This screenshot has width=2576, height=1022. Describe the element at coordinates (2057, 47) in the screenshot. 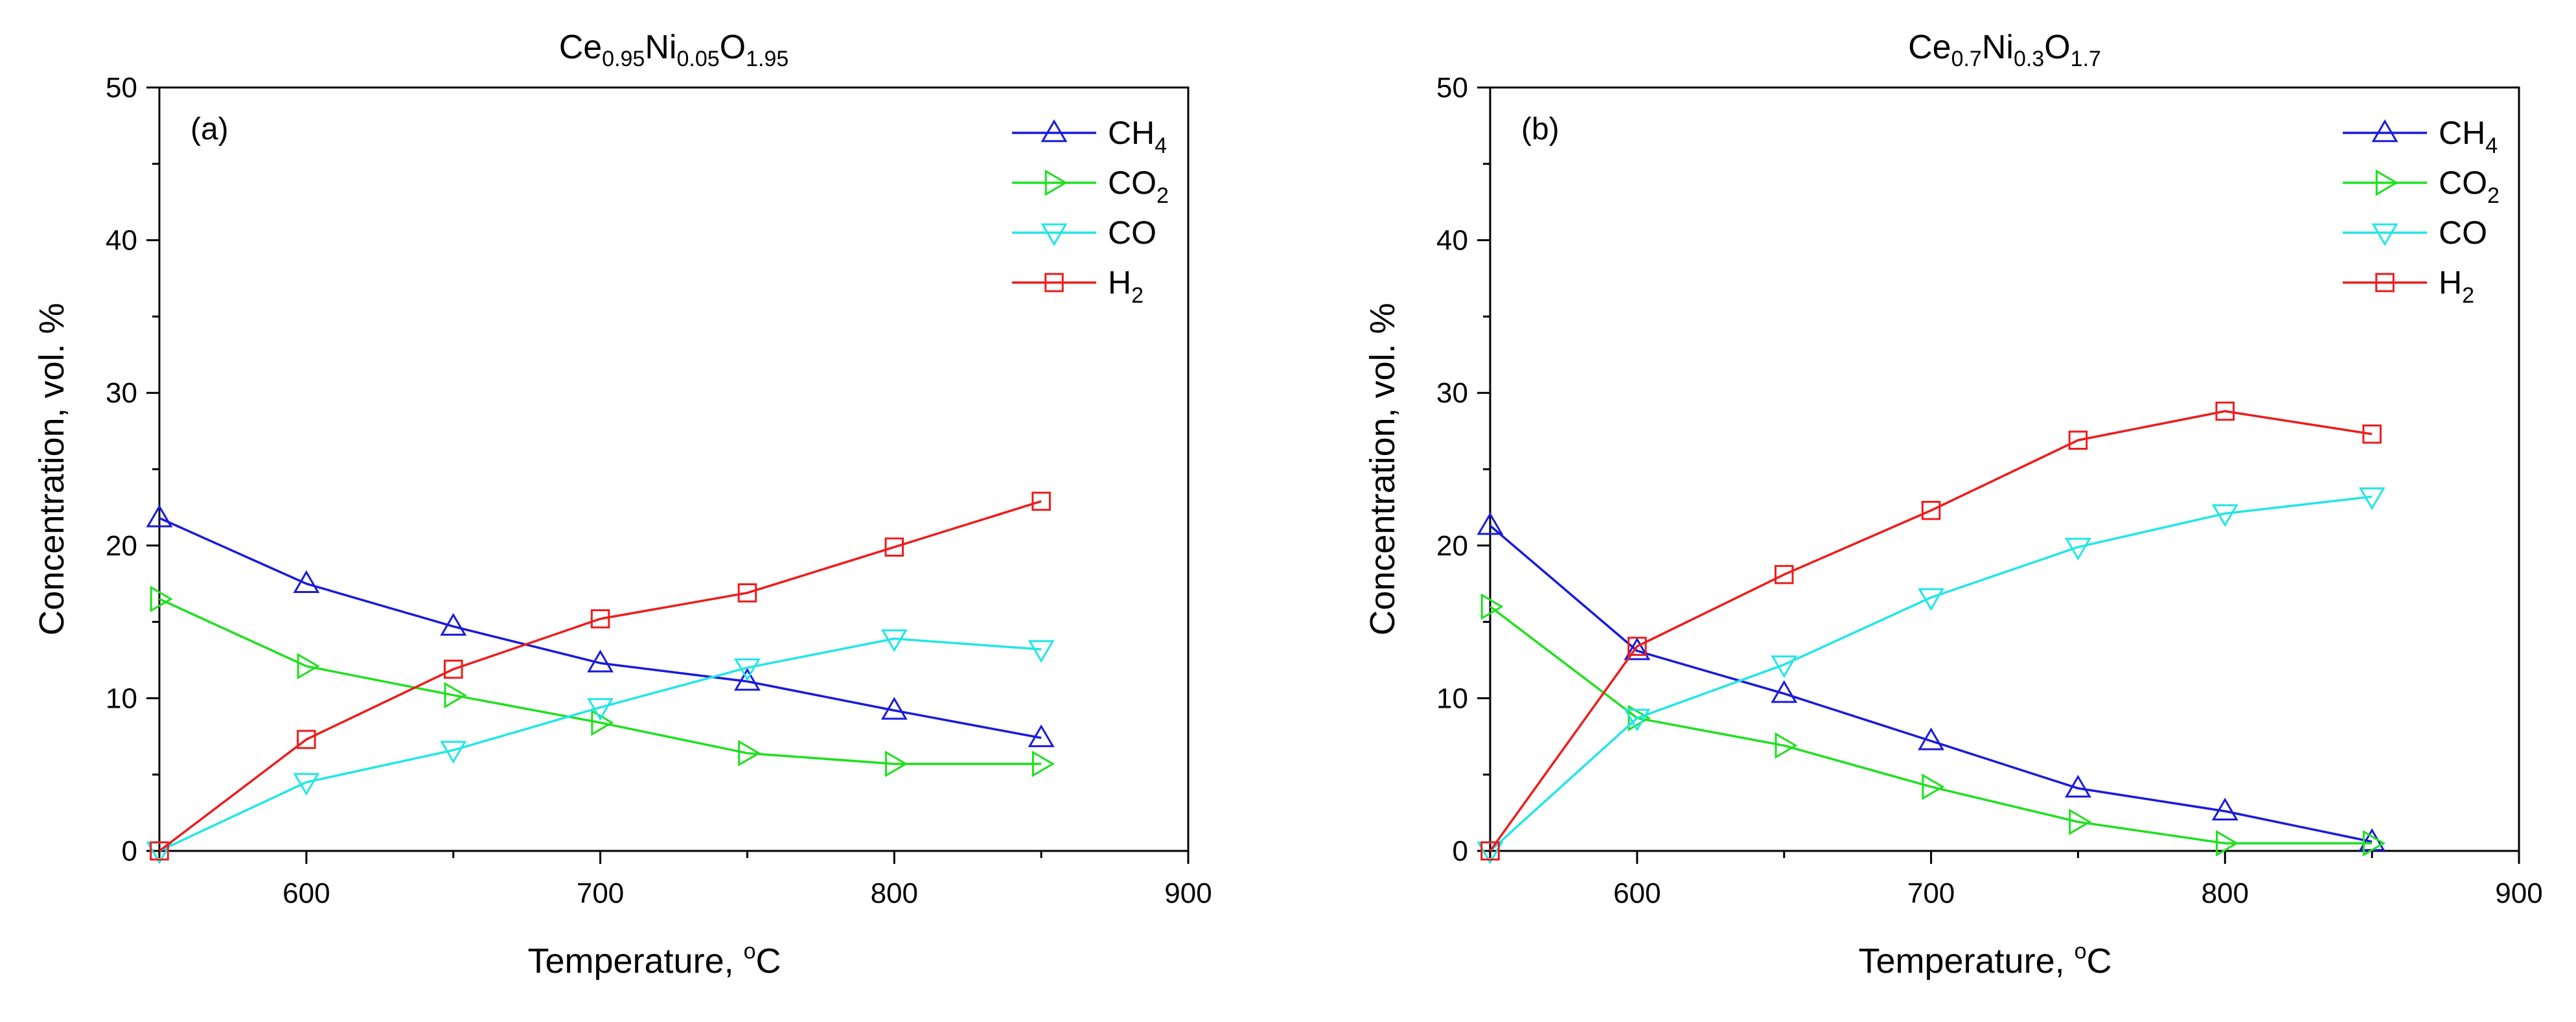

I see `panel-title-element: O` at that location.